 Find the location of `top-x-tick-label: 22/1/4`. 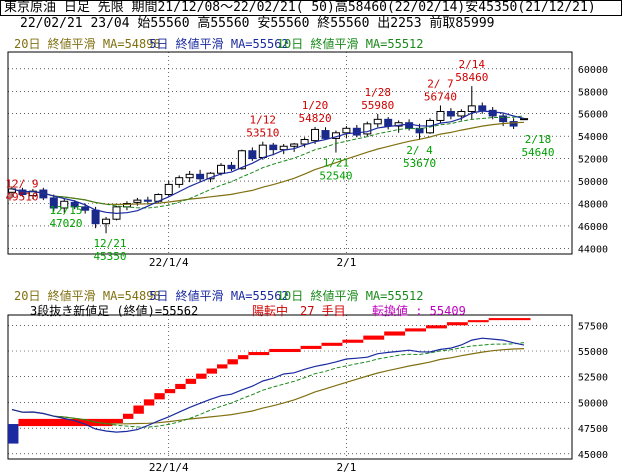

top-x-tick-label: 22/1/4 is located at coordinates (169, 262).